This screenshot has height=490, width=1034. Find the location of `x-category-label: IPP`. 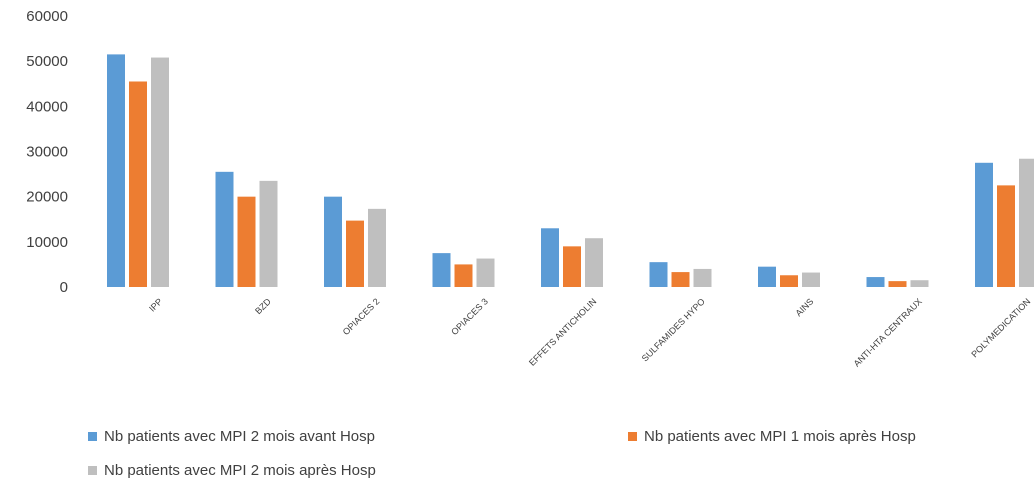

x-category-label: IPP is located at coordinates (155, 304).